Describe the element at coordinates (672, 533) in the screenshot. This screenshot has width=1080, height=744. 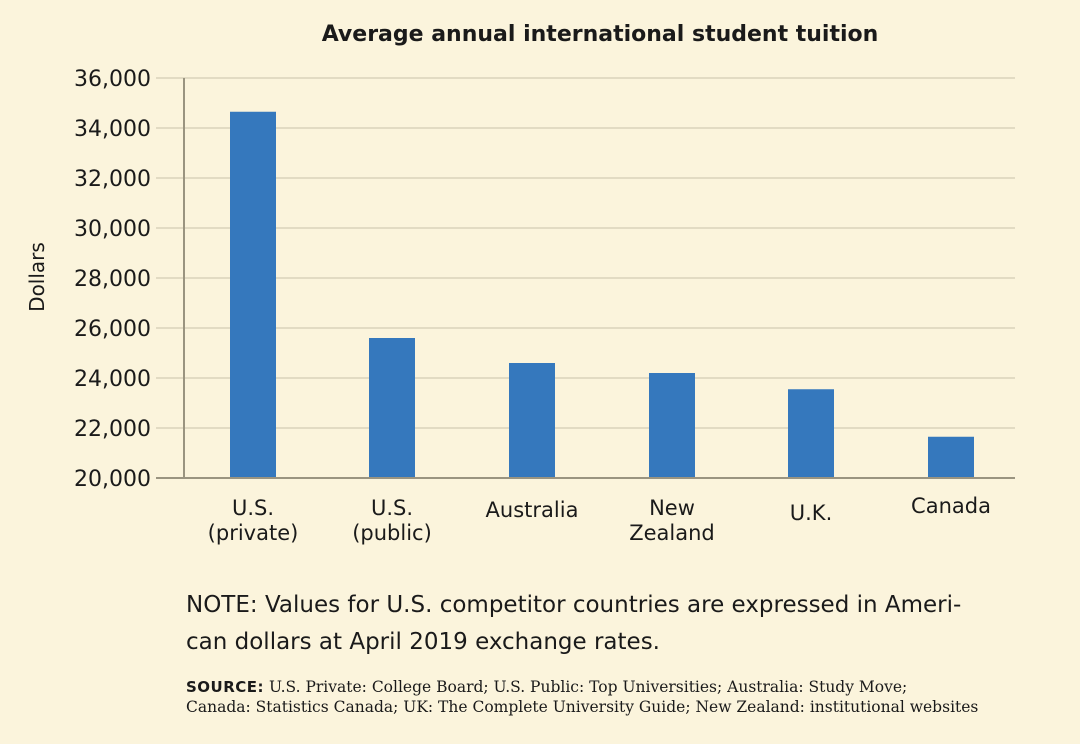
I see `x-tick-label: Zealand` at that location.